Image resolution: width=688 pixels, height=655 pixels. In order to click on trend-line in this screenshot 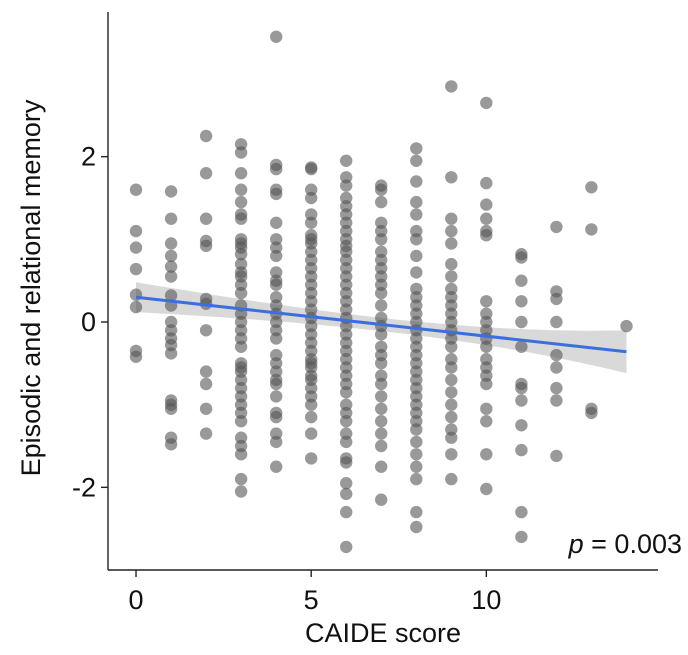, I will do `click(381, 324)`.